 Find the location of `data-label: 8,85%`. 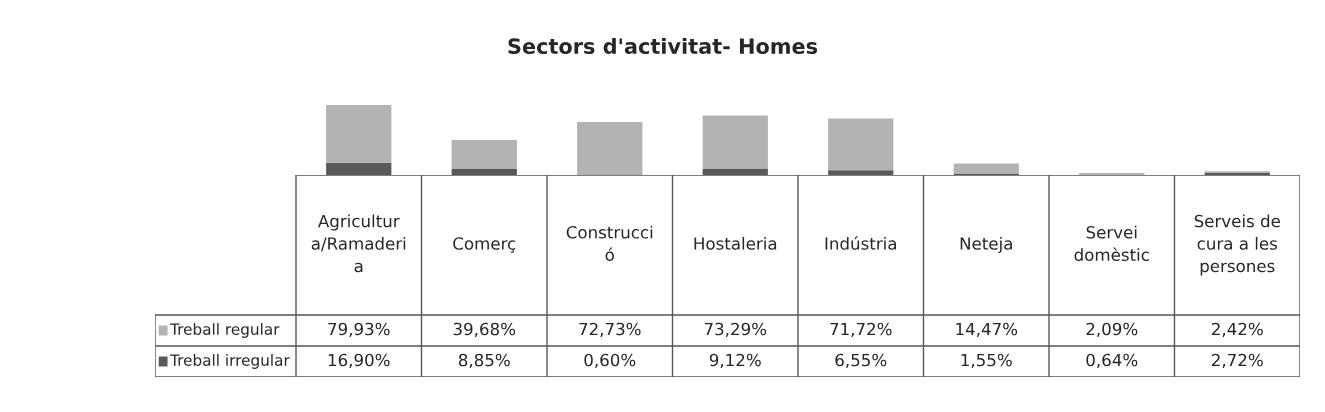

data-label: 8,85% is located at coordinates (484, 361).